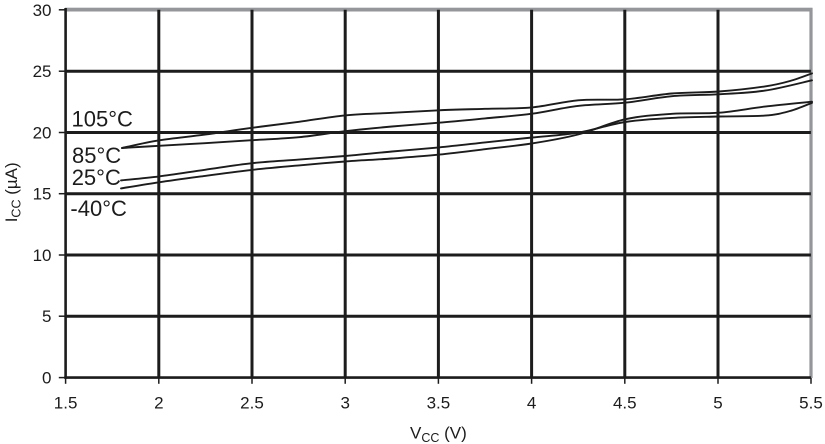 The width and height of the screenshot is (825, 444). I want to click on svg-text: 20, so click(42, 133).